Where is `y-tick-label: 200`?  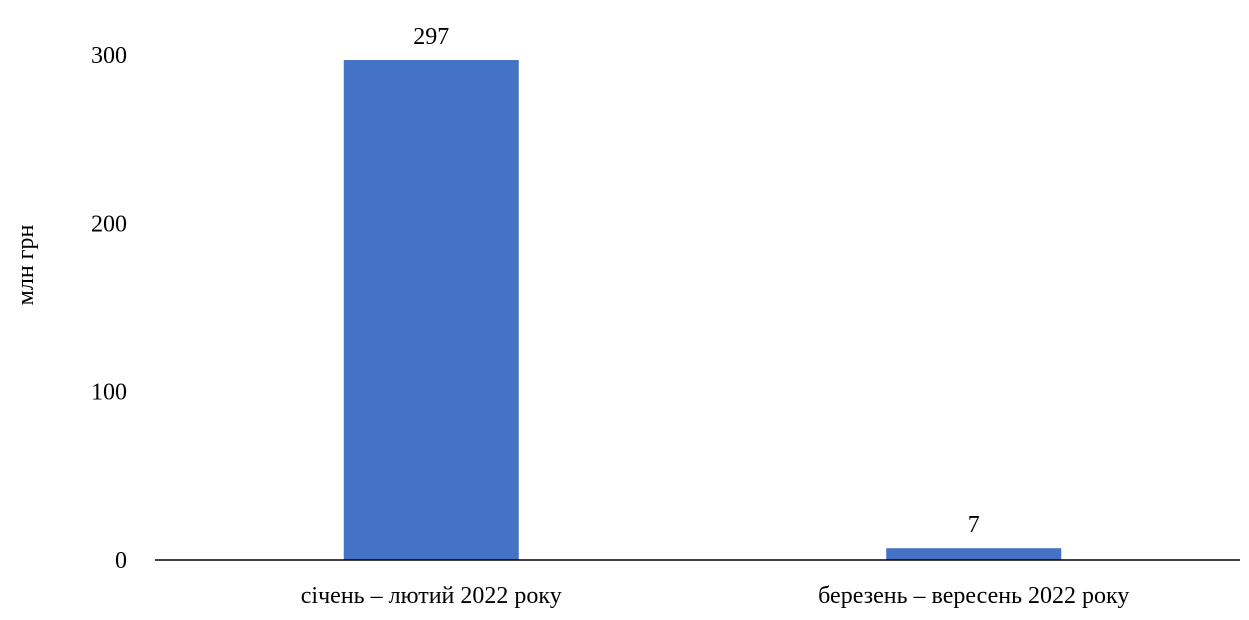
y-tick-label: 200 is located at coordinates (109, 224).